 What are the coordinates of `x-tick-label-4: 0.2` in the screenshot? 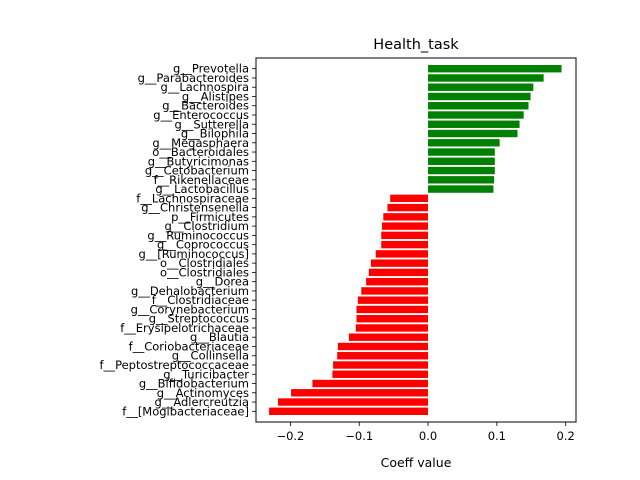 It's located at (566, 436).